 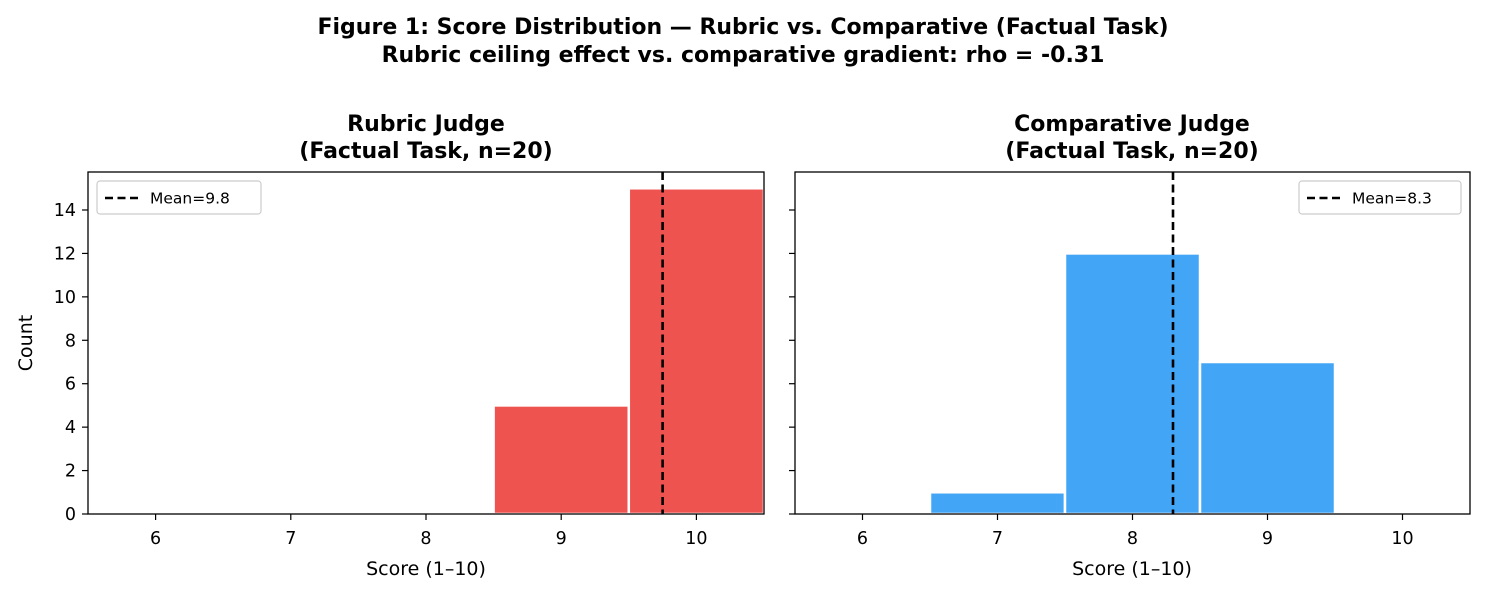 What do you see at coordinates (1402, 539) in the screenshot?
I see `right-x-tick-label-10: 10` at bounding box center [1402, 539].